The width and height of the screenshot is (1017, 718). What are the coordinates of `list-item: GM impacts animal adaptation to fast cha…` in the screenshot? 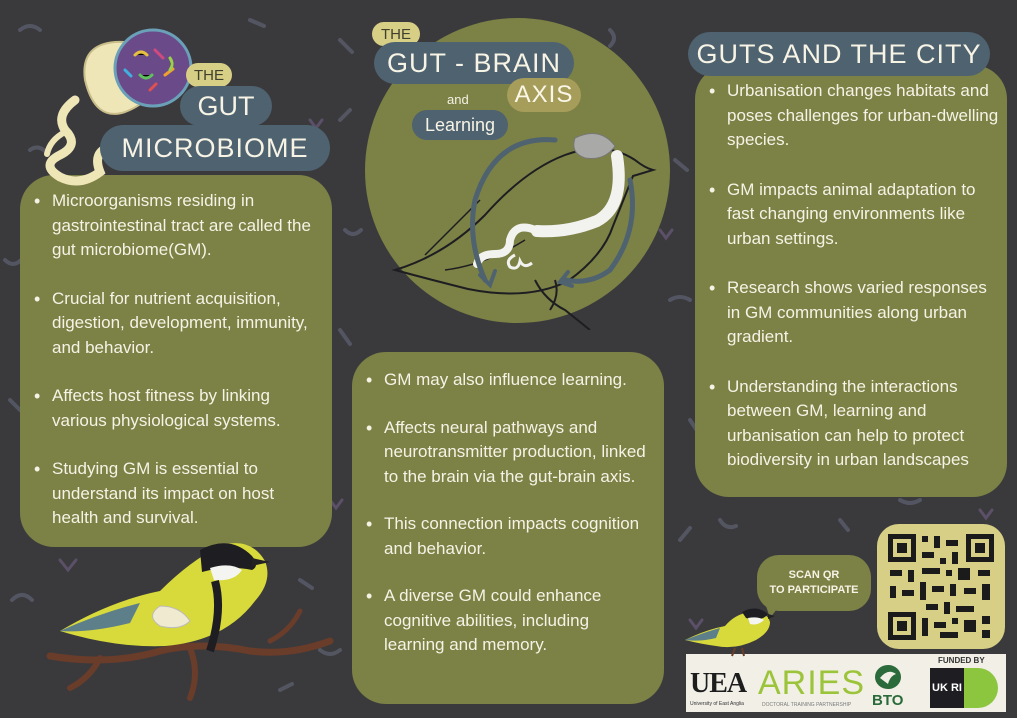 It's located at (851, 215).